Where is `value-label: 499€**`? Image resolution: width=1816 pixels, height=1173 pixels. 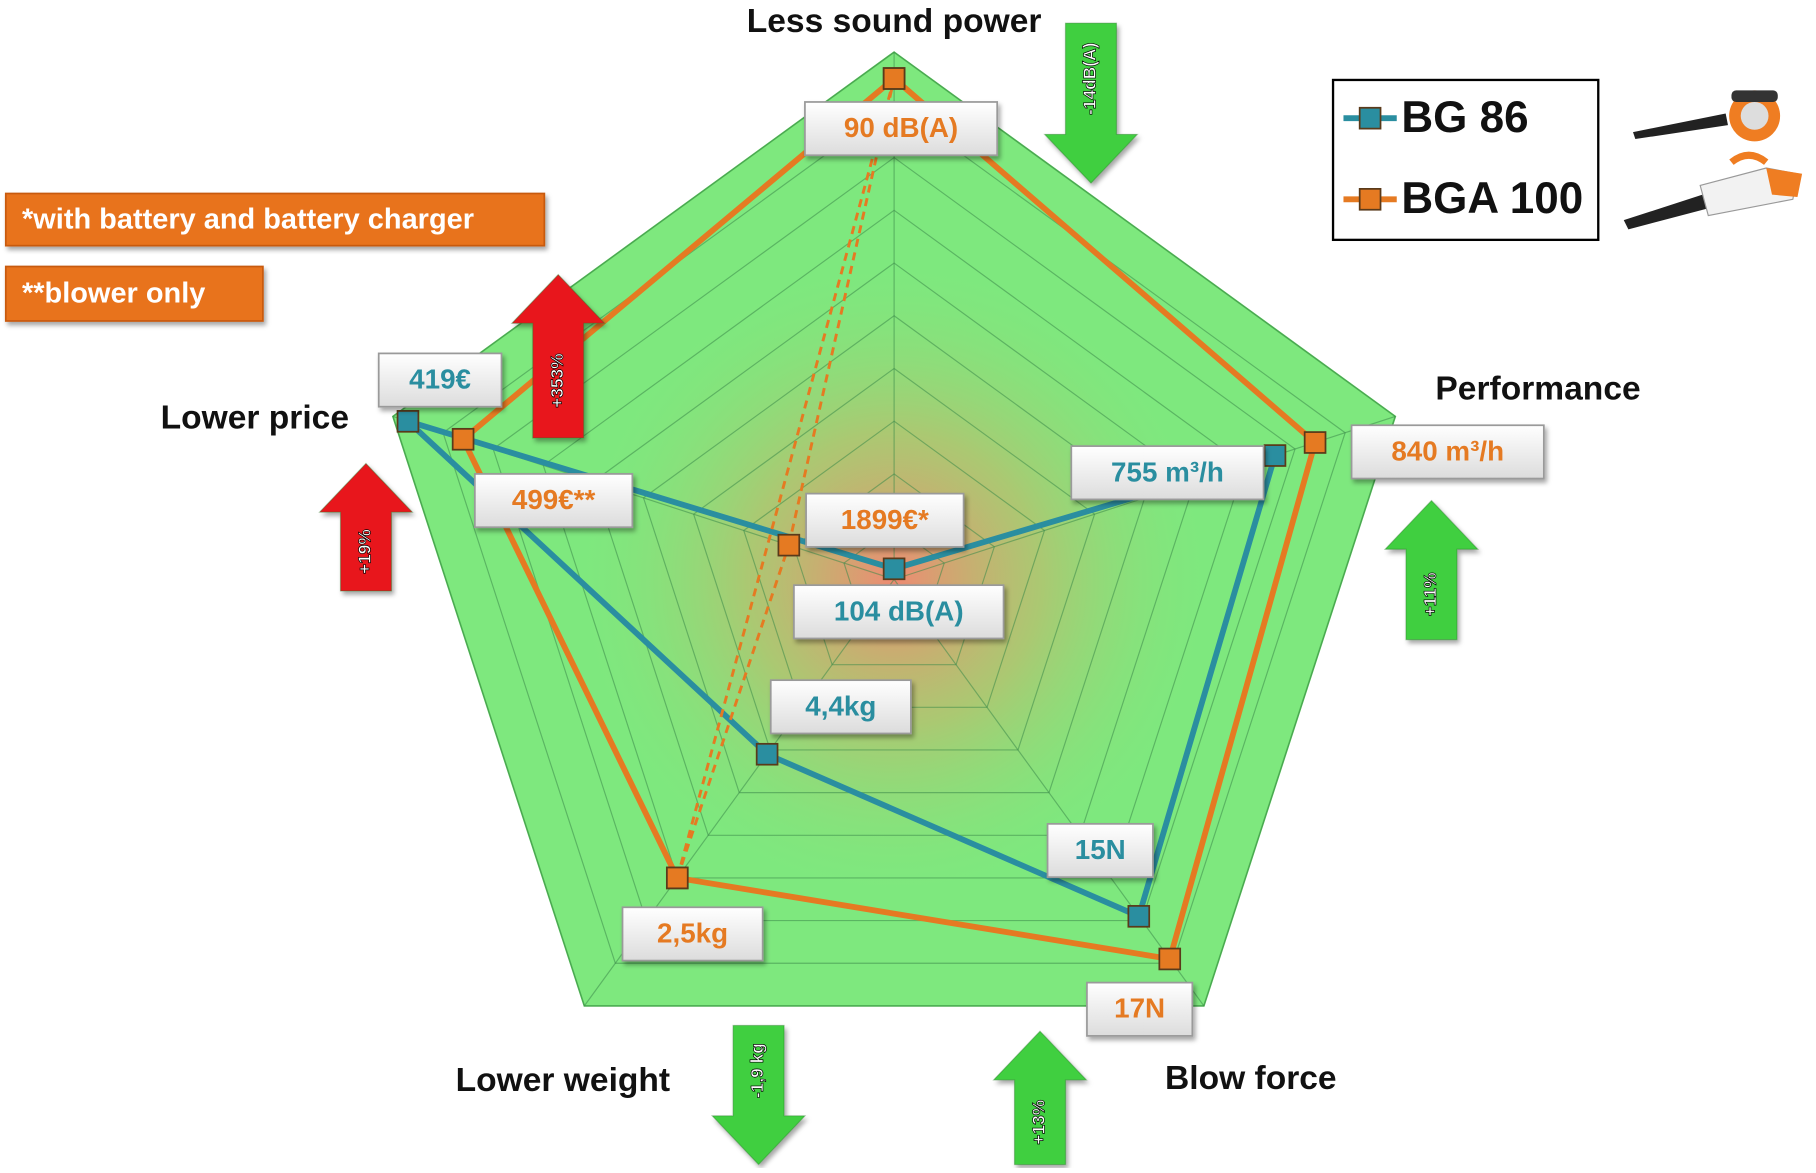 value-label: 499€** is located at coordinates (554, 499).